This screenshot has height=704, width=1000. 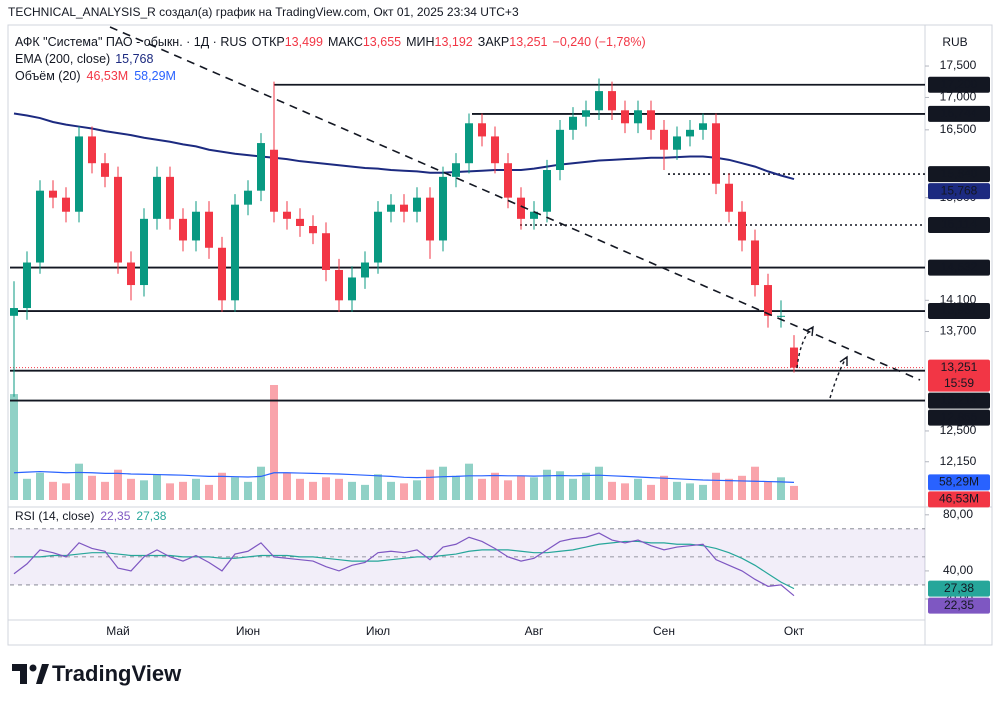 What do you see at coordinates (528, 42) in the screenshot?
I see `ohlc-value: 13,251` at bounding box center [528, 42].